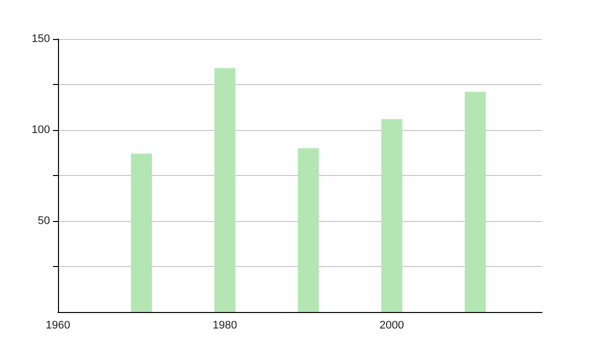 This screenshot has height=350, width=600. Describe the element at coordinates (225, 326) in the screenshot. I see `x-tick-label: 1980` at that location.